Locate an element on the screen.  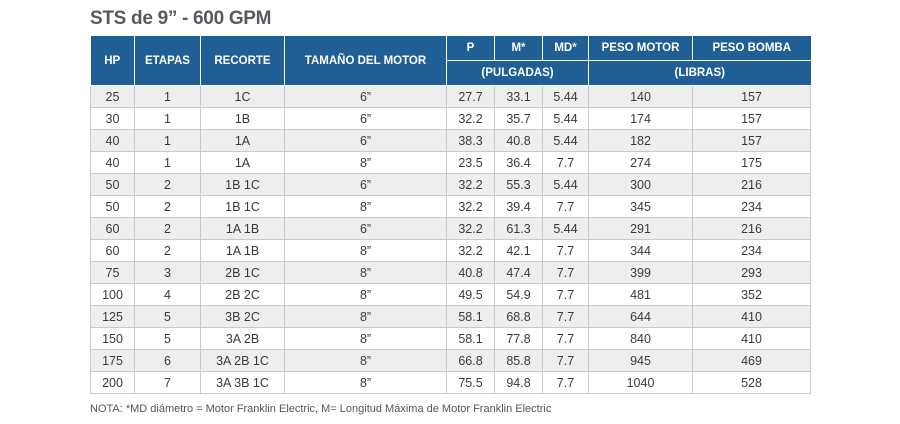
cell-recorte: 1B is located at coordinates (242, 118).